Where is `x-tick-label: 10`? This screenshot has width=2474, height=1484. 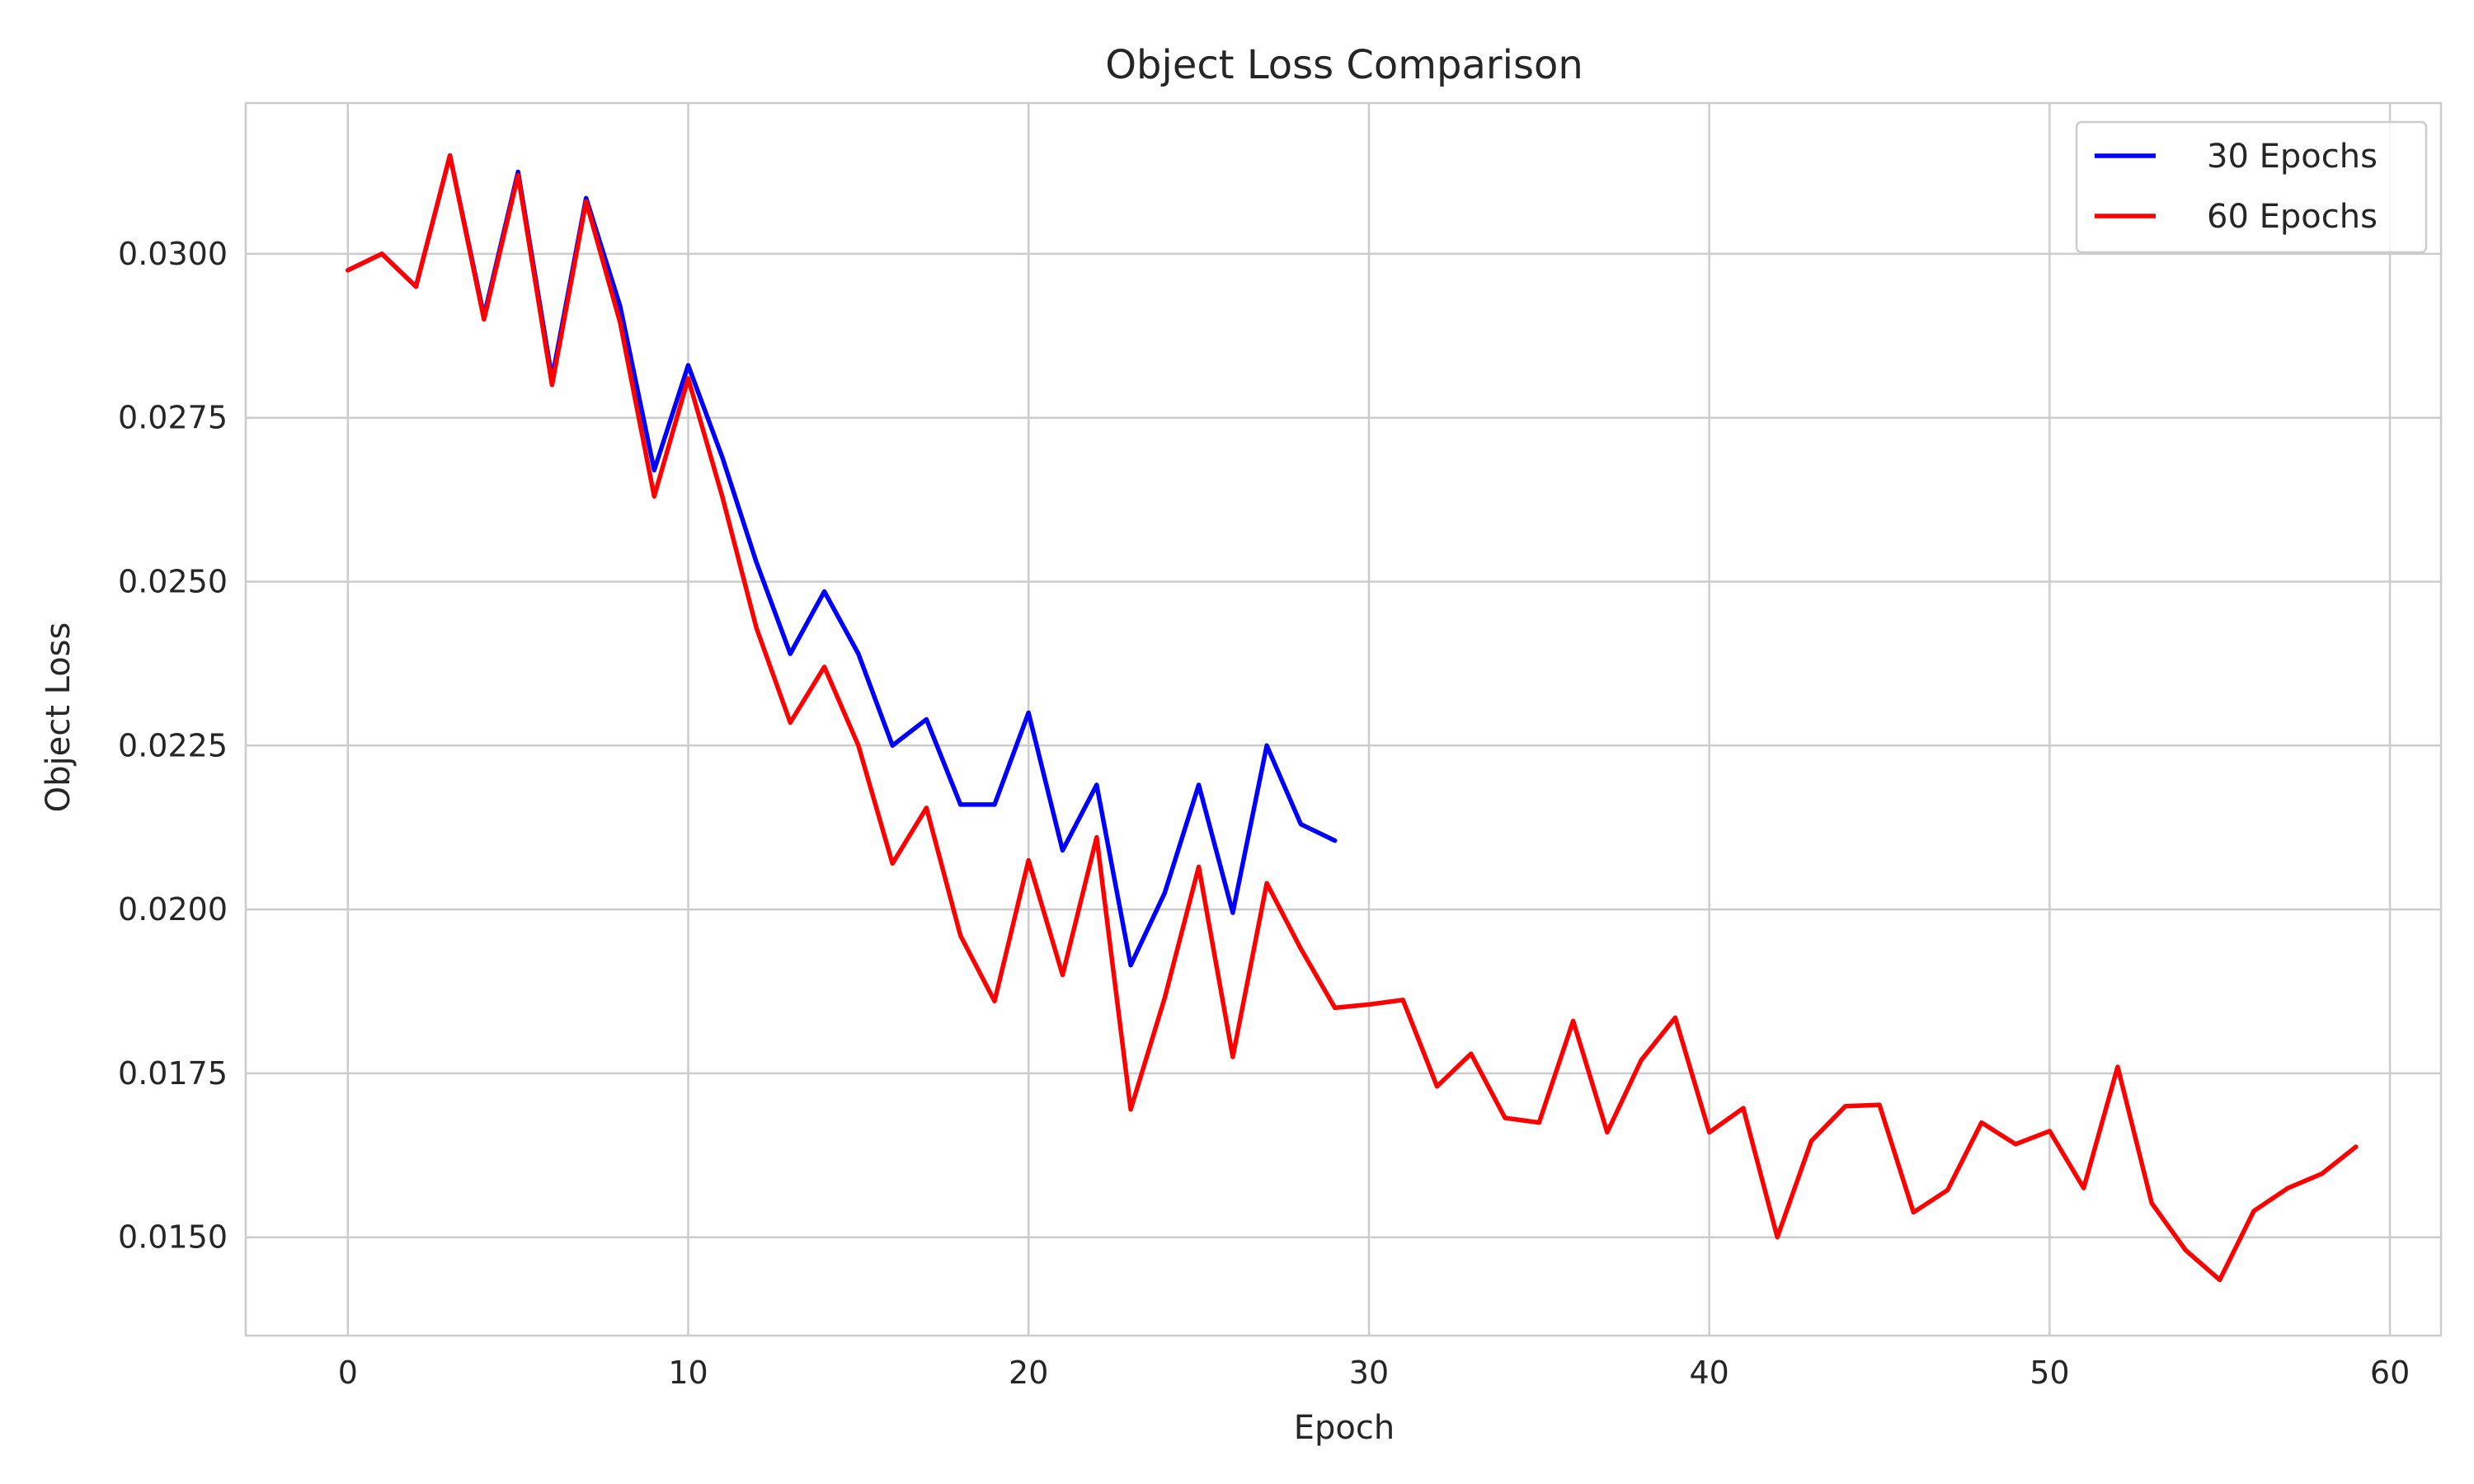
x-tick-label: 10 is located at coordinates (688, 1373).